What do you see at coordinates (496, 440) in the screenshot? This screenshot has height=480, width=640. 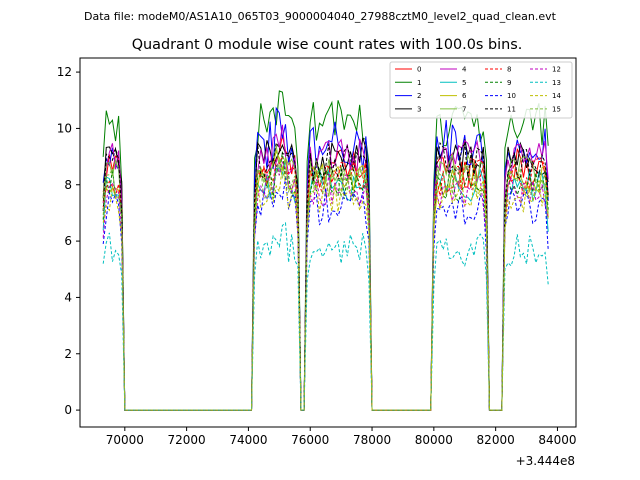 I see `x-tick-label: 82000` at bounding box center [496, 440].